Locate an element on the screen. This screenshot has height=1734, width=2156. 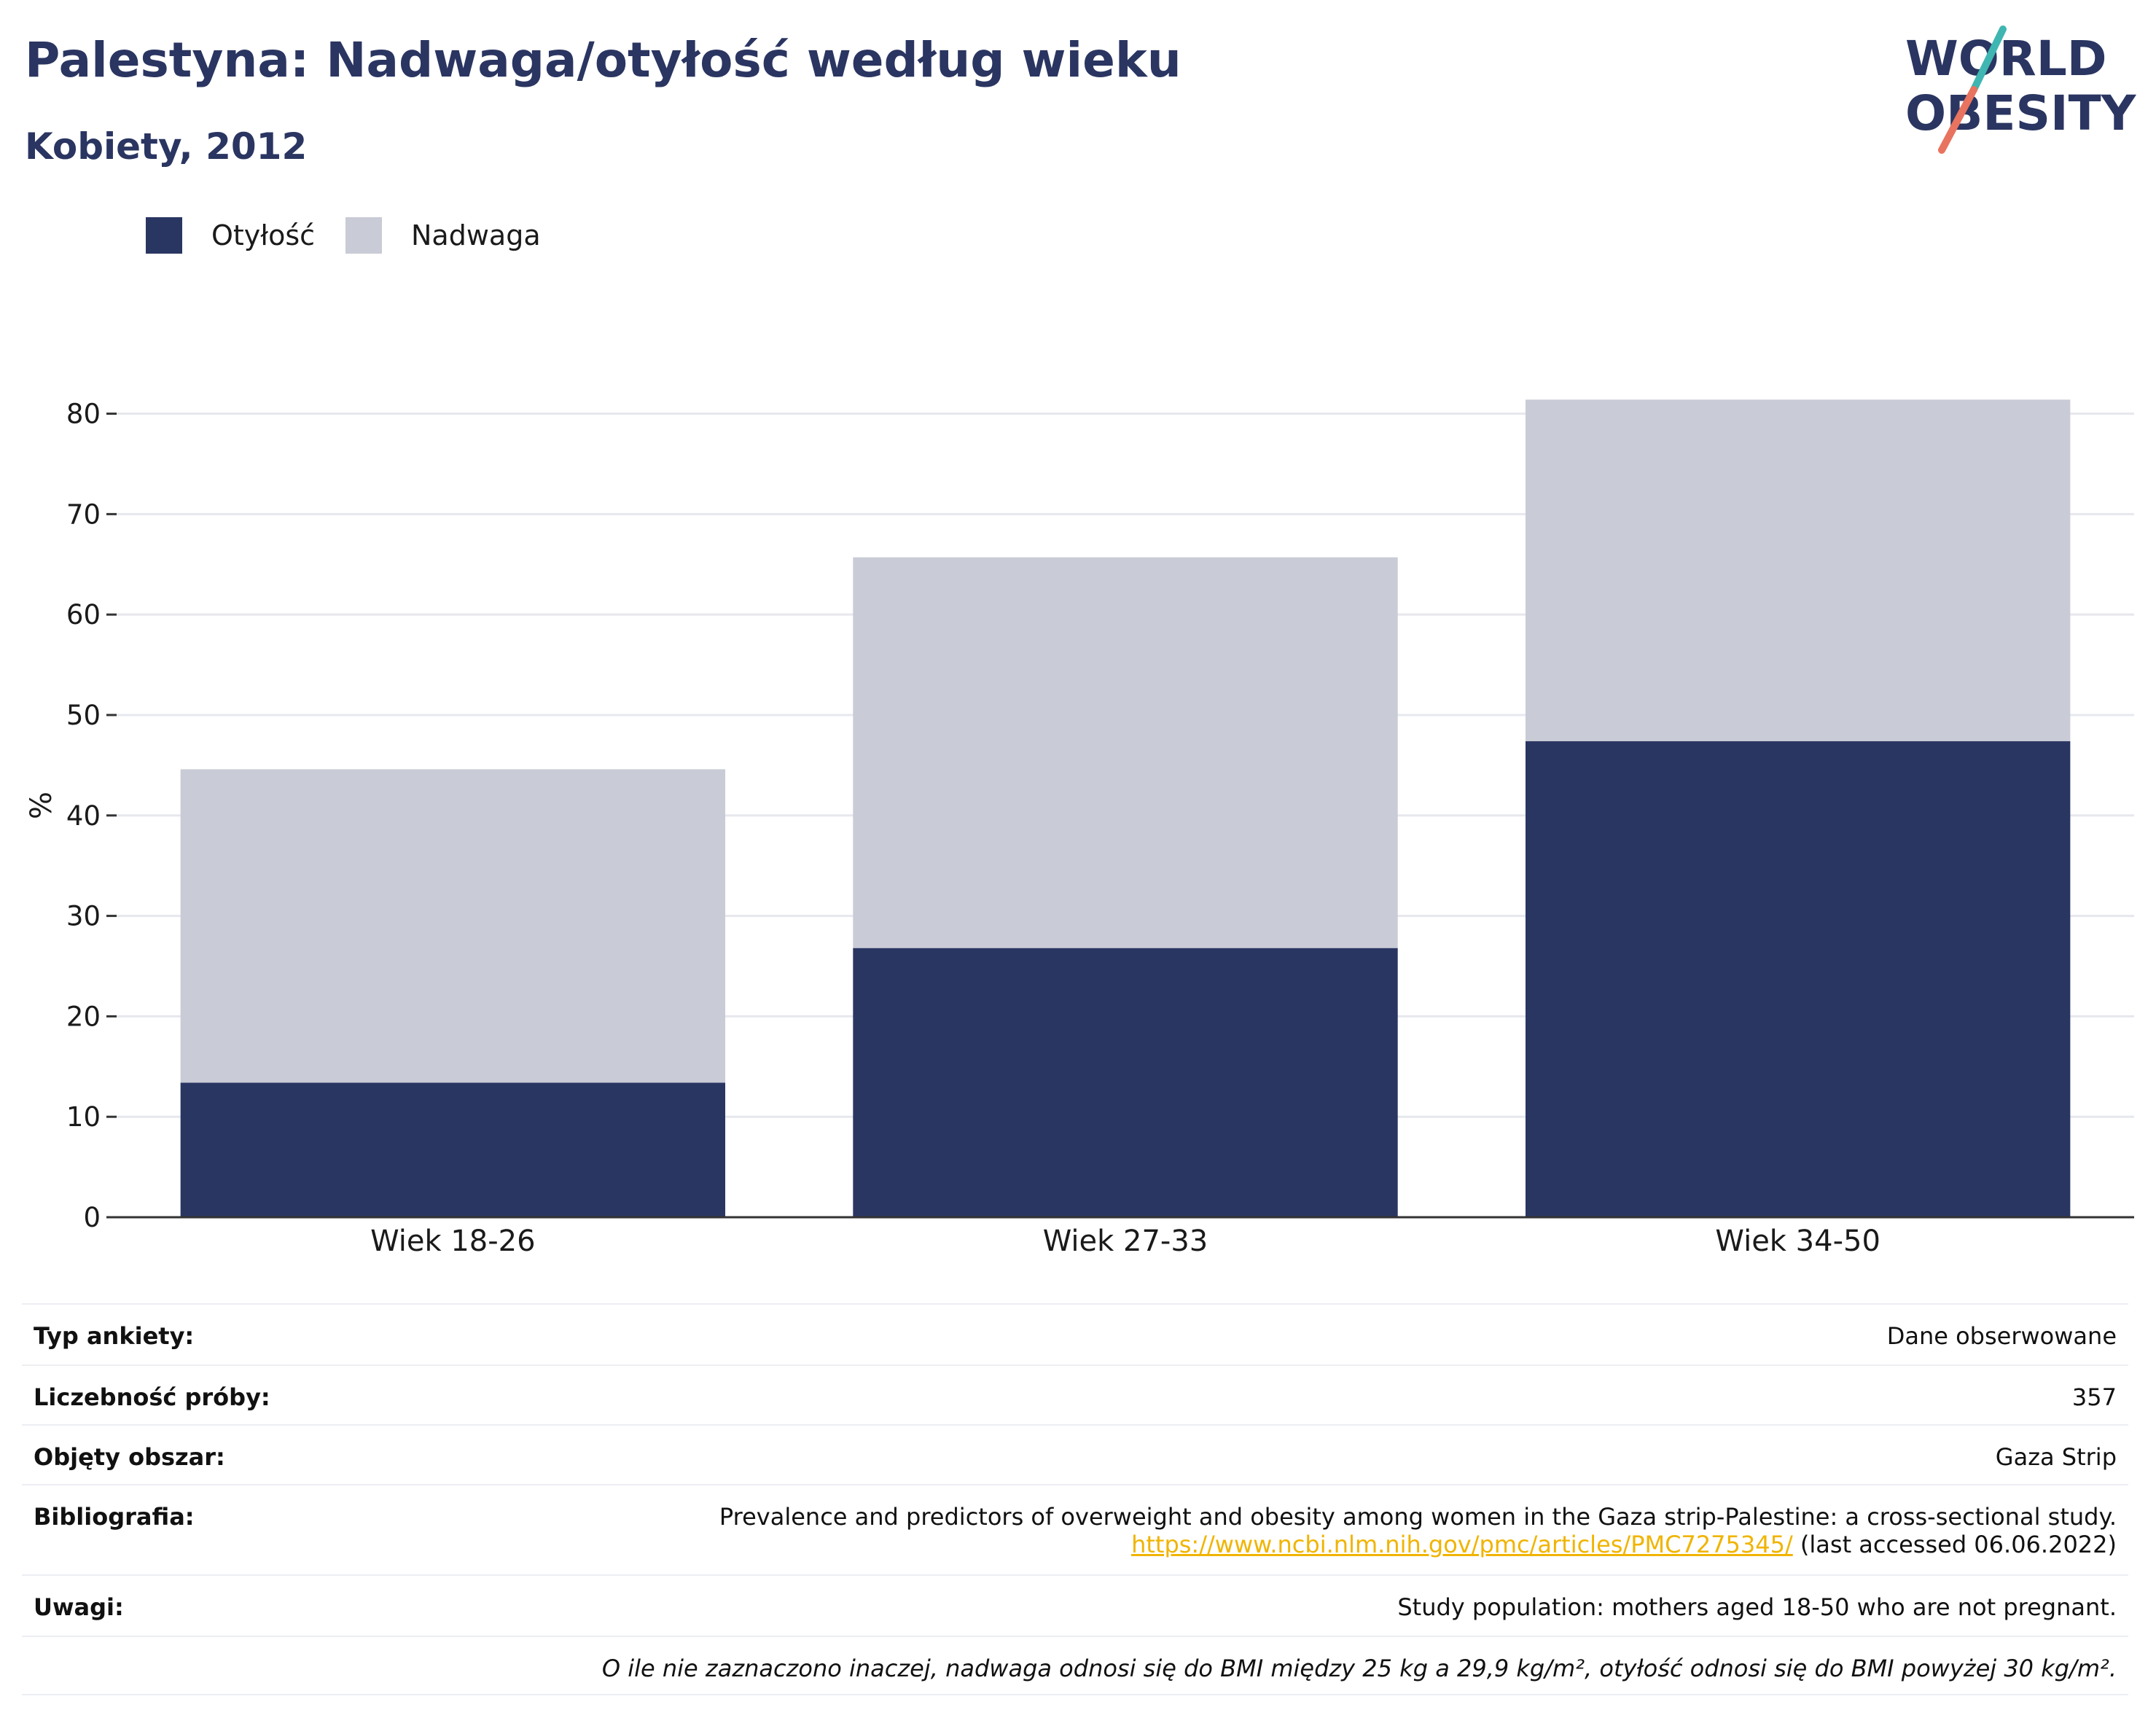
info-row-area: Objęty obszar: Gaza Strip is located at coordinates (1075, 1454).